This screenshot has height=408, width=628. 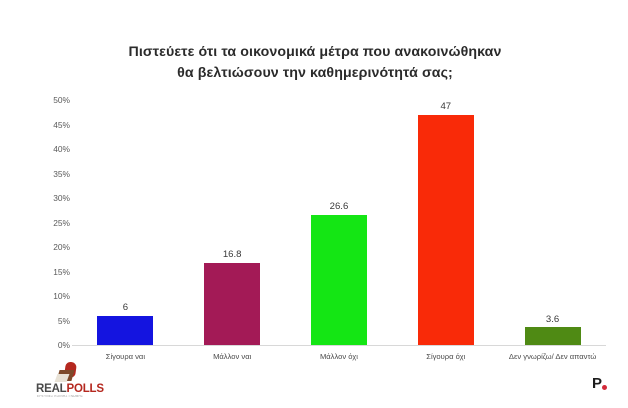 What do you see at coordinates (125, 356) in the screenshot?
I see `x-tick-label: Σίγουρα ναι` at bounding box center [125, 356].